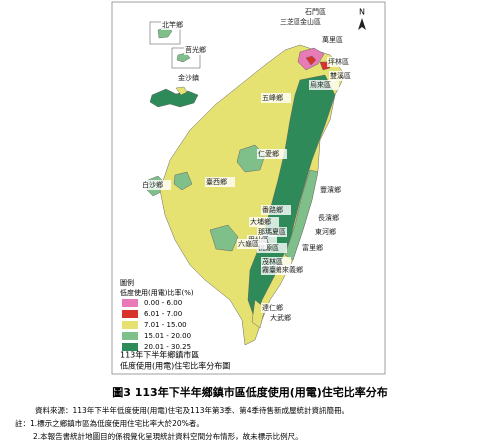 This screenshot has height=448, width=500. I want to click on township-label: 坪林區, so click(338, 61).